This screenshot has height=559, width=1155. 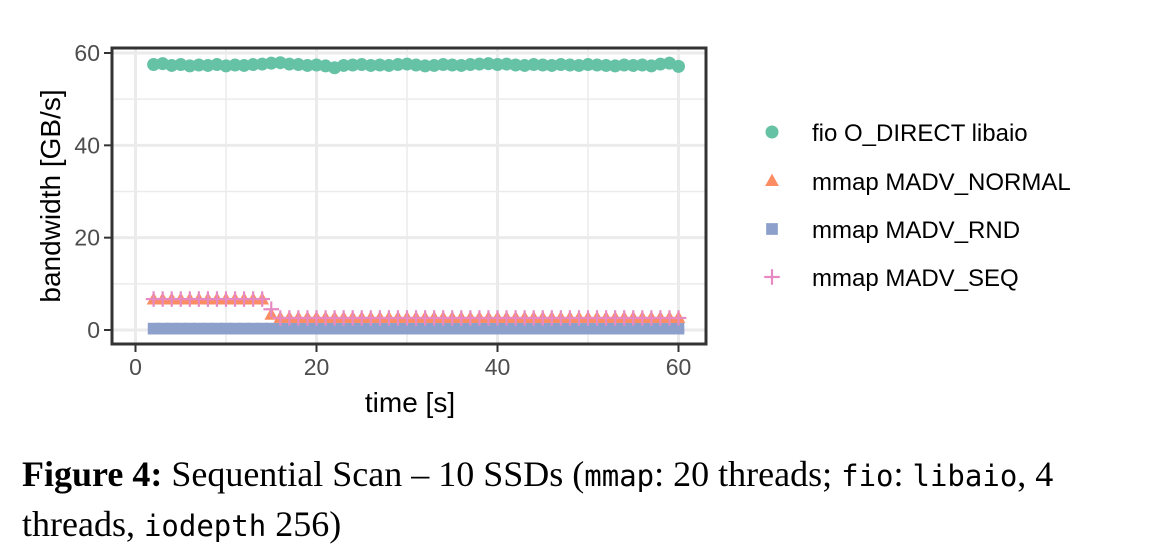 I want to click on caption-code: libaio, so click(x=965, y=476).